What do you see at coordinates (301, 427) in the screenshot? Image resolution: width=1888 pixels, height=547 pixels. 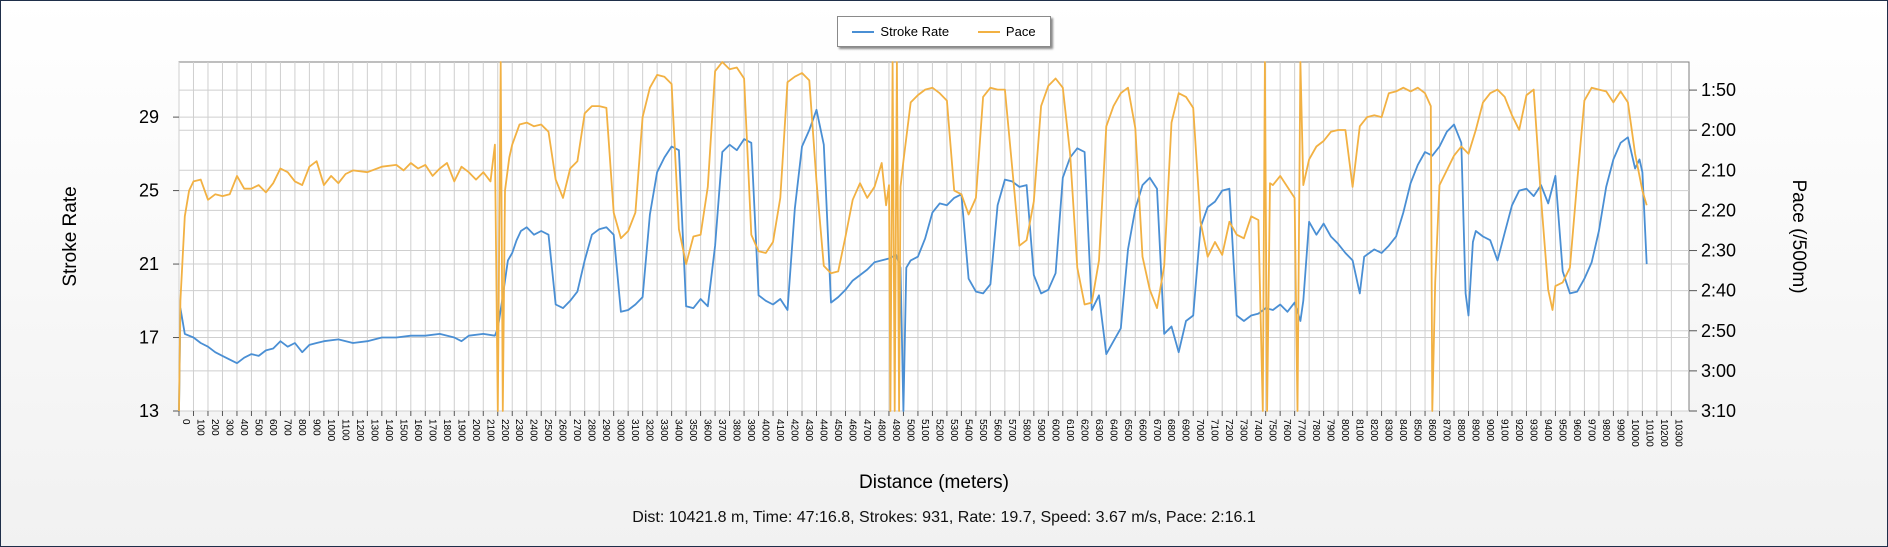 I see `x-tick-label: 800` at bounding box center [301, 427].